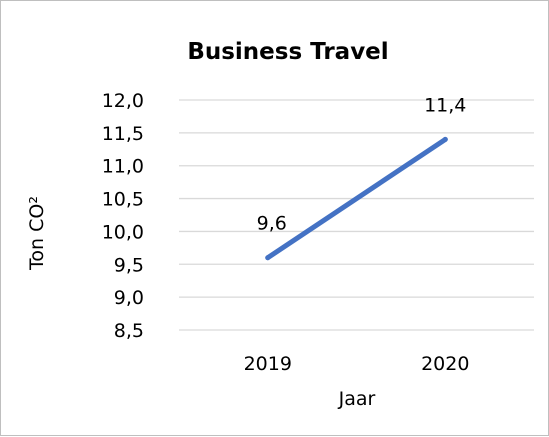  I want to click on x-tick-label: 2019, so click(268, 364).